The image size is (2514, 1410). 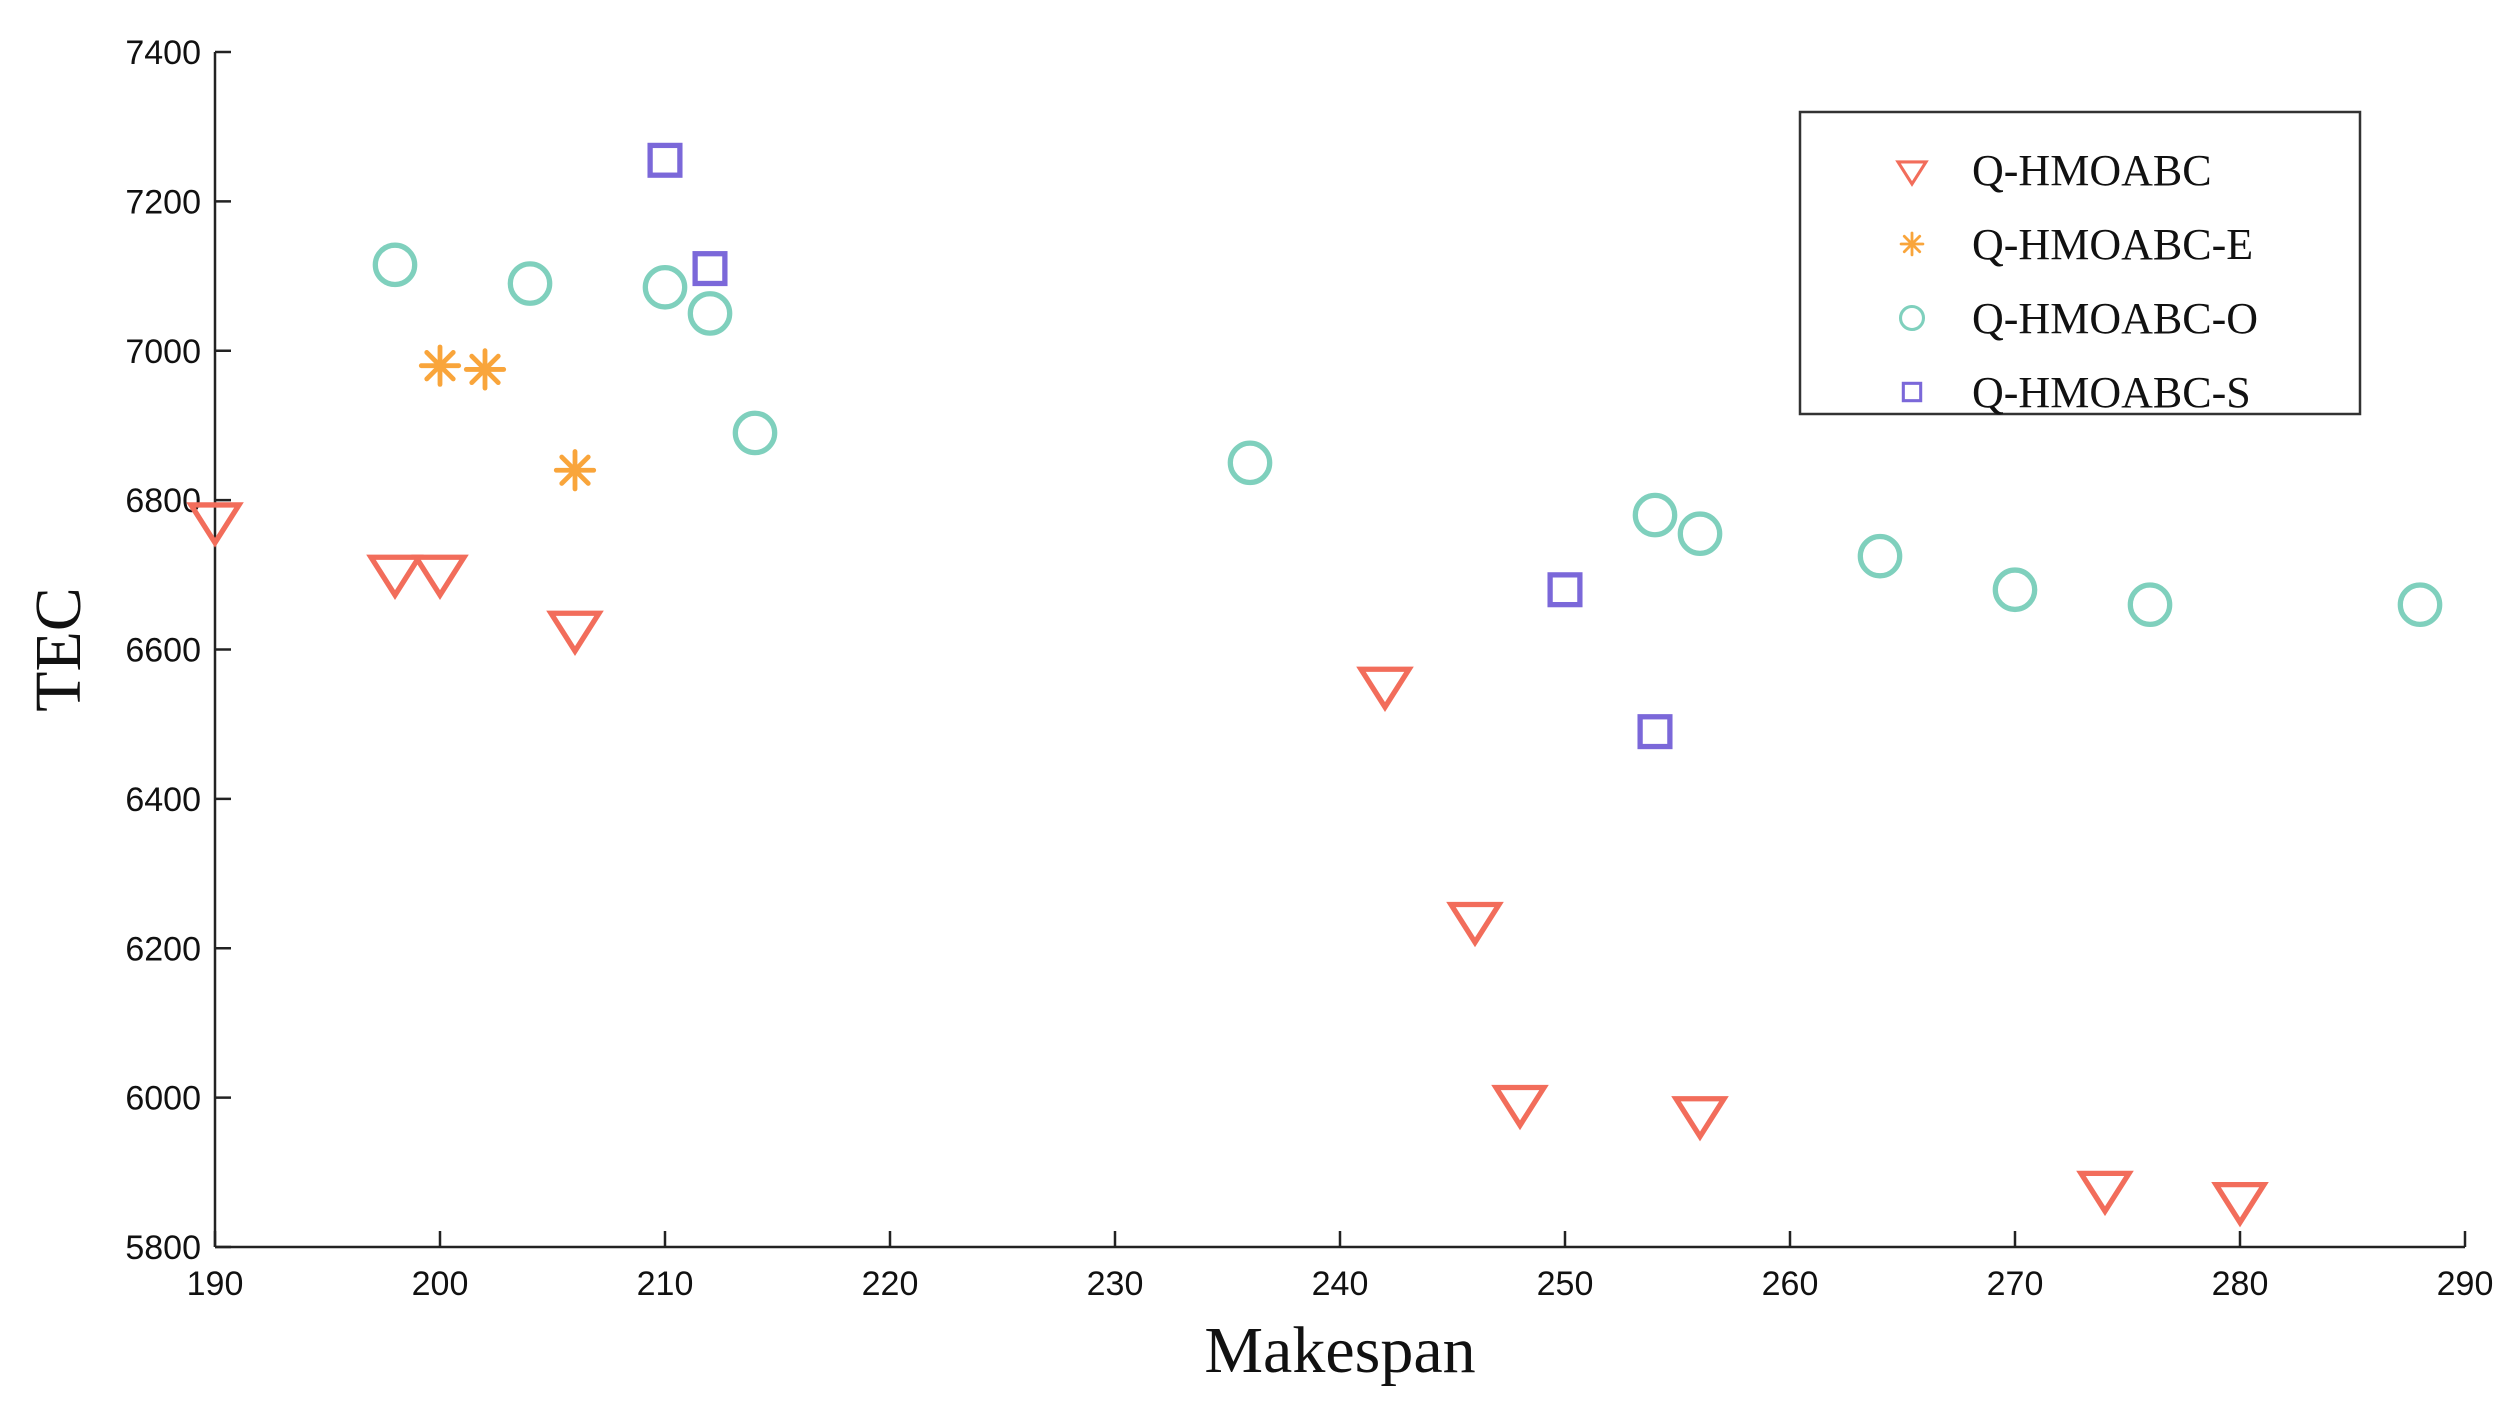 I want to click on legend: Q-HMOABC Q-HMOABC-E Q-HMOABC-O Q-HMOABC-S, so click(x=2080, y=263).